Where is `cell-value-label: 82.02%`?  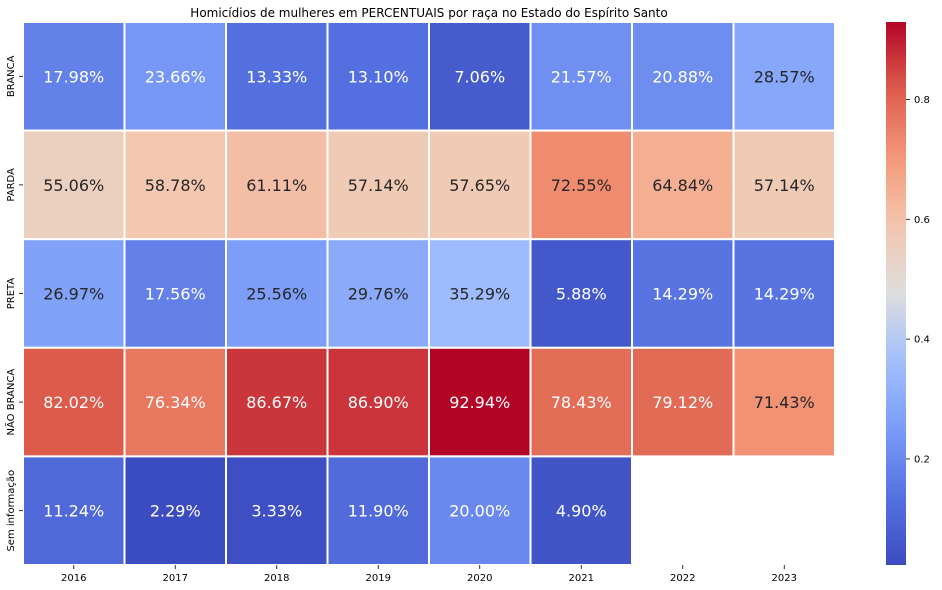
cell-value-label: 82.02% is located at coordinates (73, 402).